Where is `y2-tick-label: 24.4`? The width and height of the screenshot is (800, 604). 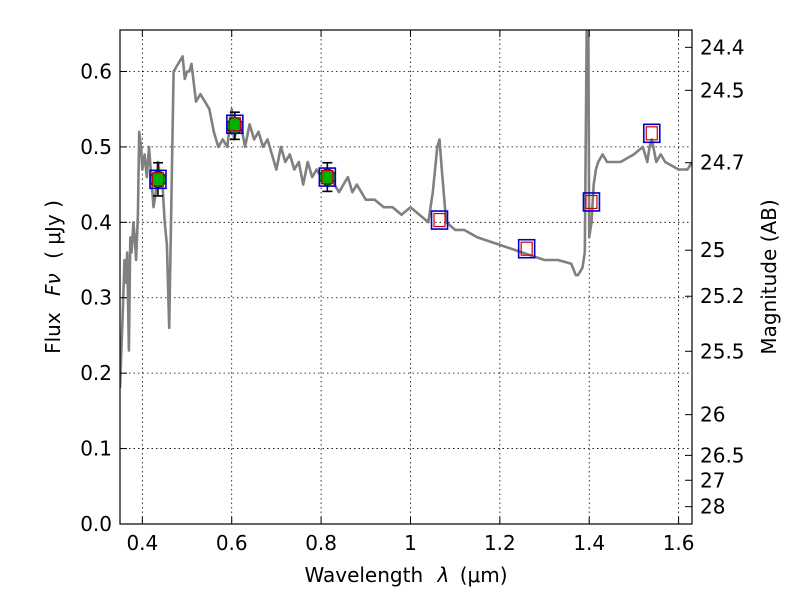 y2-tick-label: 24.4 is located at coordinates (722, 47).